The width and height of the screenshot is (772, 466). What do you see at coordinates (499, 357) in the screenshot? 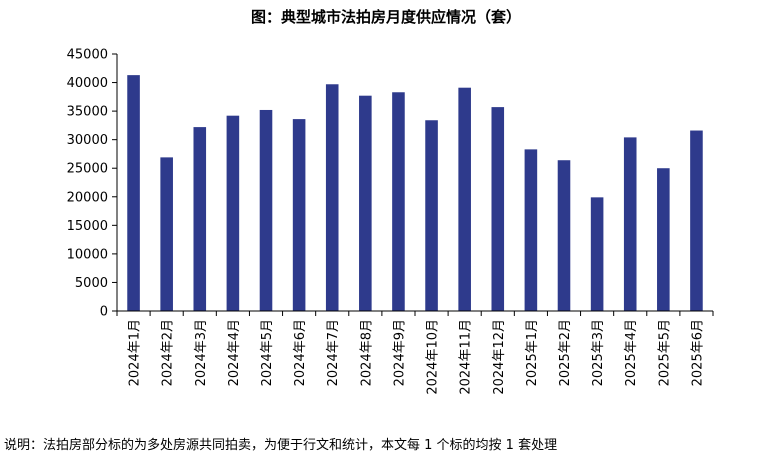
I see `x-tick-label: 2024年12月` at bounding box center [499, 357].